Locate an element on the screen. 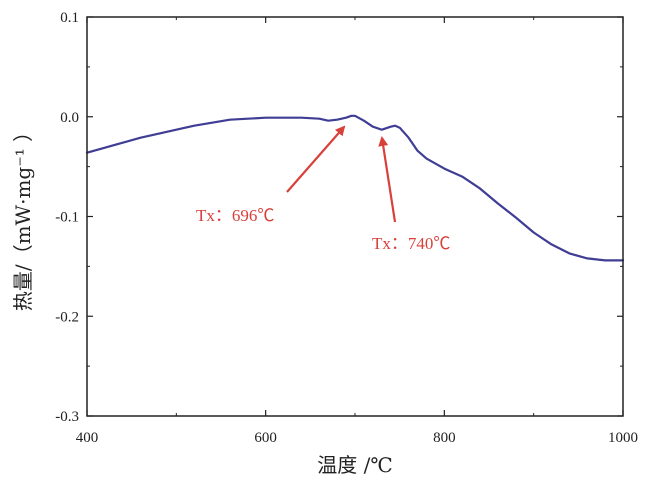  x-axis-title: 温度 /℃ is located at coordinates (354, 465).